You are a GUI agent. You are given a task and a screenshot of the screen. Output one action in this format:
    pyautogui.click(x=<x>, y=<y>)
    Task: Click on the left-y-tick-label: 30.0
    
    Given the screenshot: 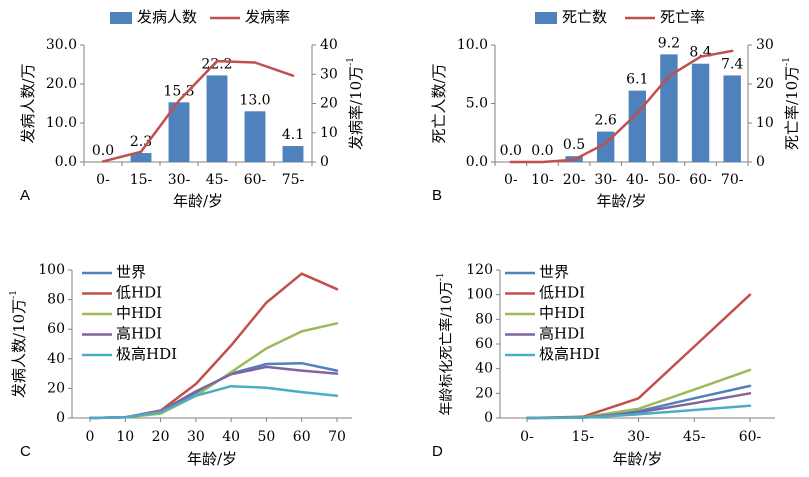 What is the action you would take?
    pyautogui.click(x=61, y=45)
    